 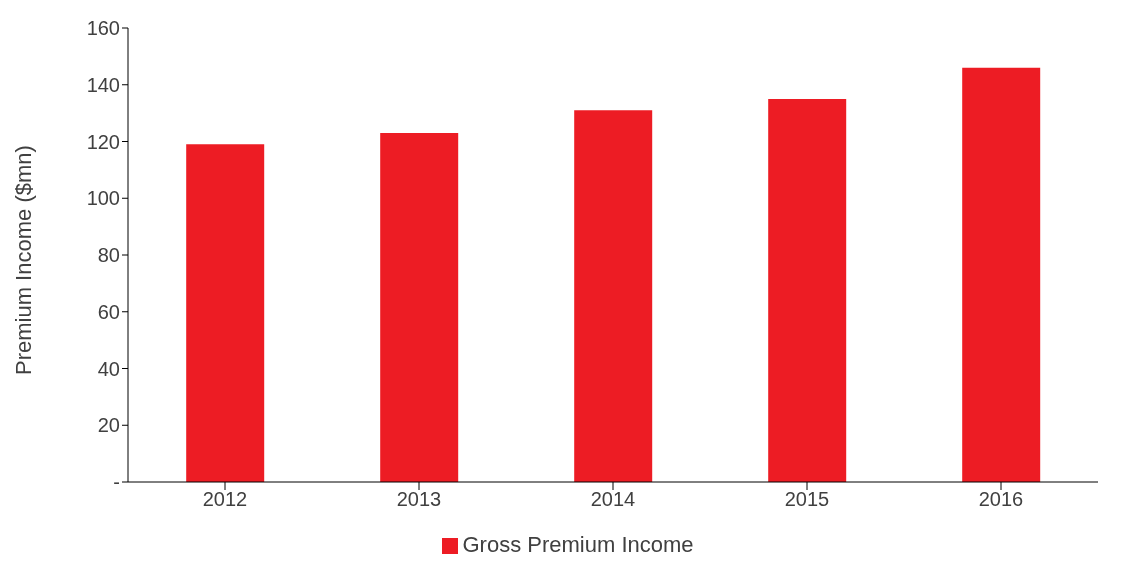 What do you see at coordinates (103, 141) in the screenshot?
I see `y-tick-label: 120` at bounding box center [103, 141].